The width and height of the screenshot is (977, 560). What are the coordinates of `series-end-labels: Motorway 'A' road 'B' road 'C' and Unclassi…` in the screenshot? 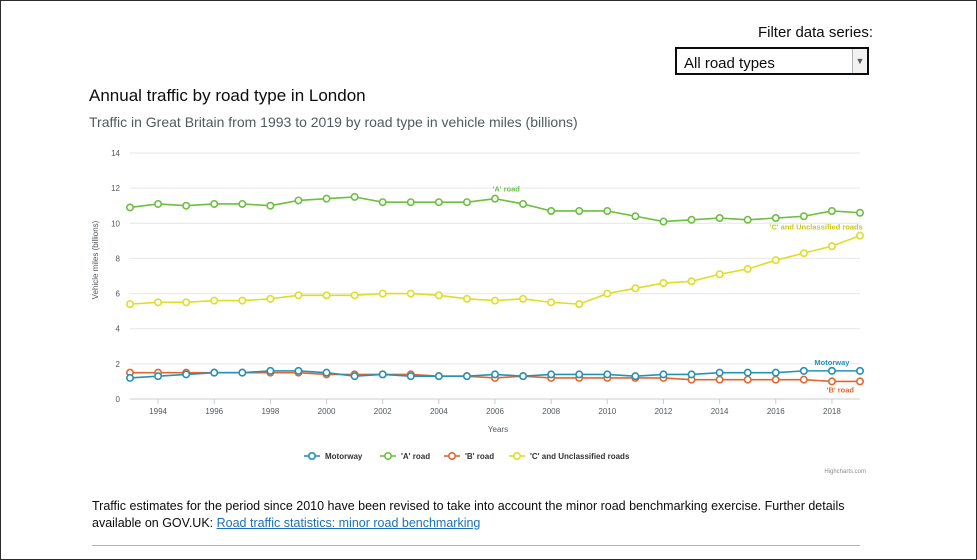 It's located at (678, 290).